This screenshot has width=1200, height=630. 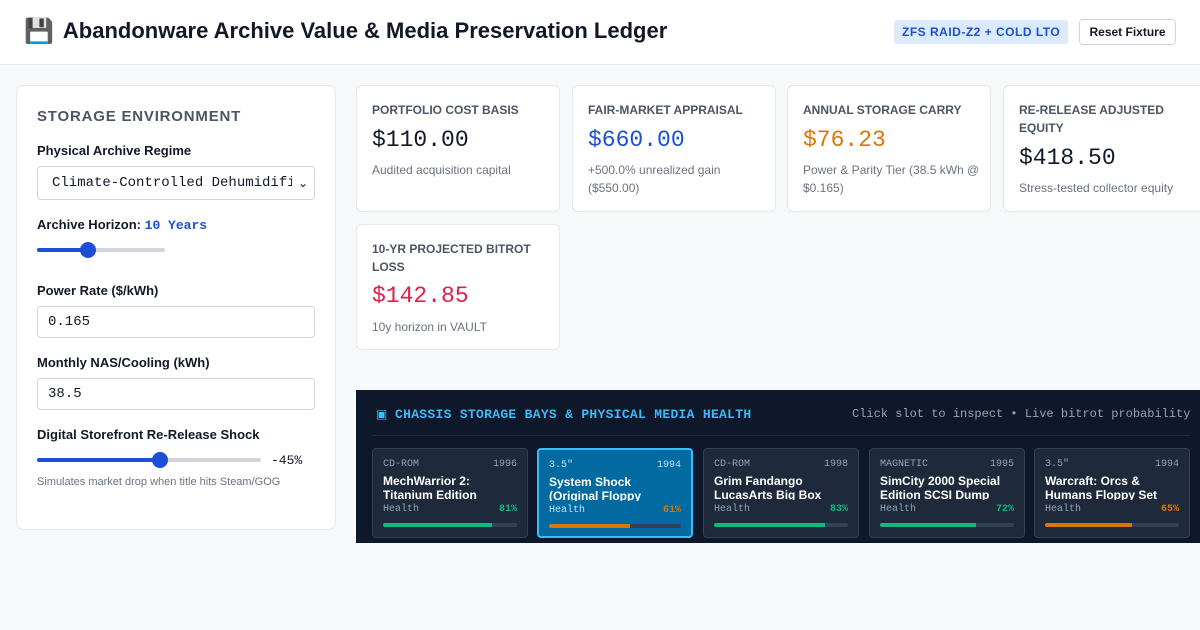 What do you see at coordinates (39, 31) in the screenshot?
I see `floppy-disk-icon: 💾` at bounding box center [39, 31].